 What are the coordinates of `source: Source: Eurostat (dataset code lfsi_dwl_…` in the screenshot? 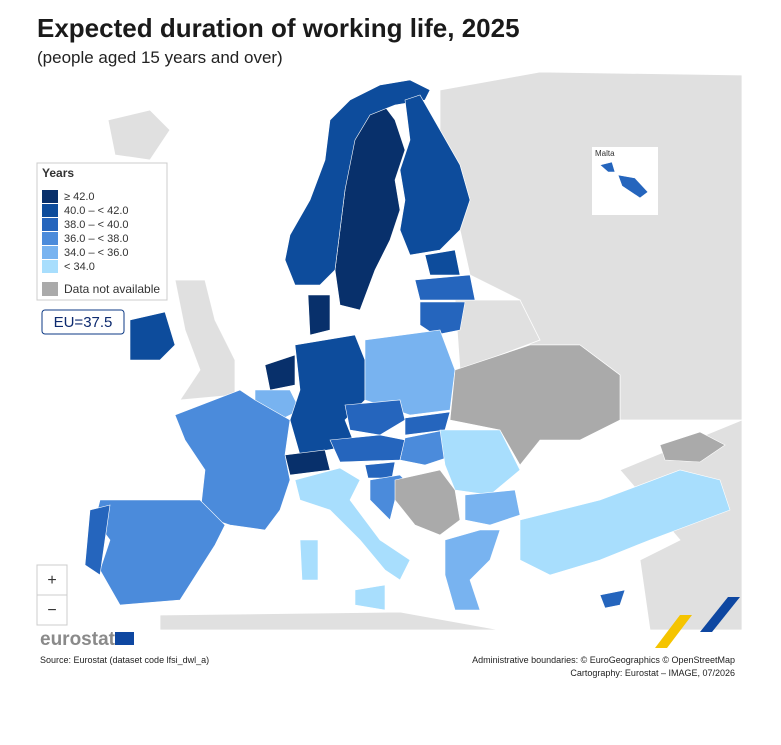 It's located at (124, 660).